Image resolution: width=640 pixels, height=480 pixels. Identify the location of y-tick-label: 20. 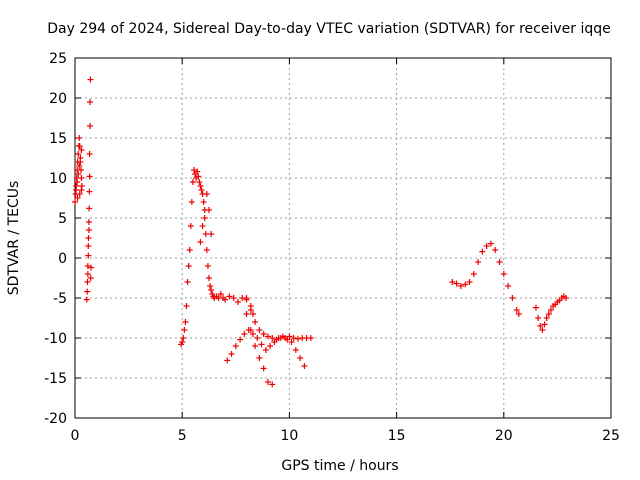
(58, 99).